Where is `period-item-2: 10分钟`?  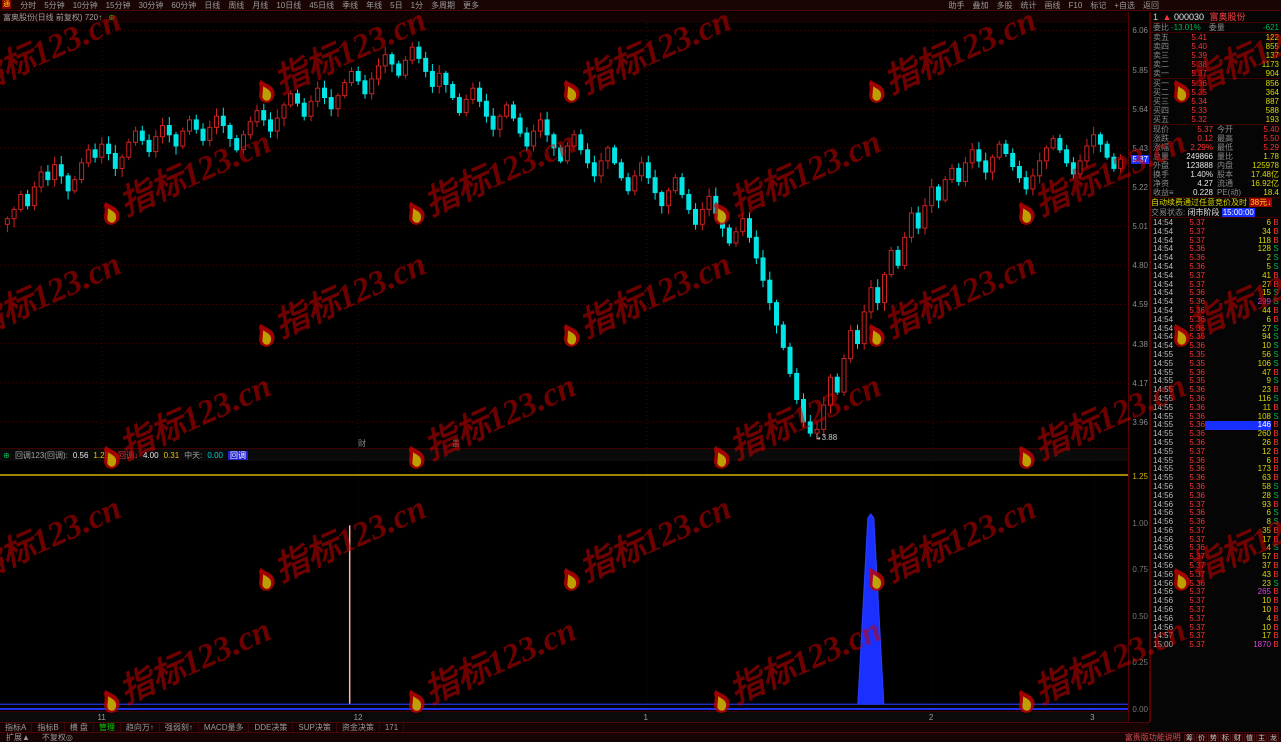
period-item-2: 10分钟 is located at coordinates (85, 5).